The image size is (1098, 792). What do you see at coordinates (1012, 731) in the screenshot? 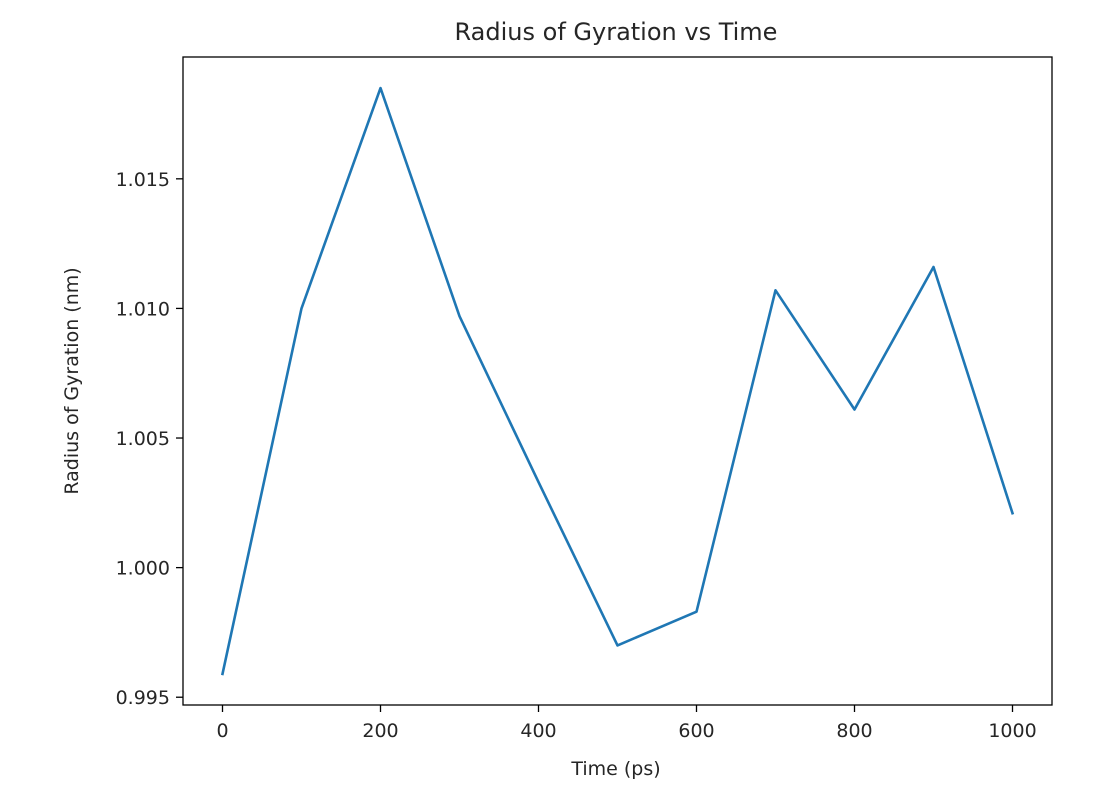
I see `x-tick-label: 1000` at bounding box center [1012, 731].